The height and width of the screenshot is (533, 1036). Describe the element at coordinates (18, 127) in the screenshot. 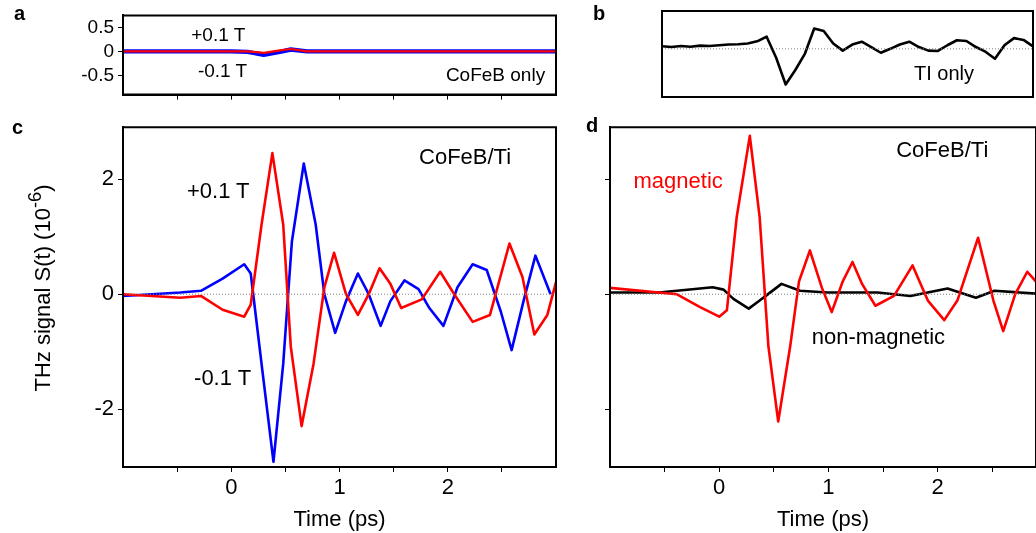

I see `chart-title: c` at that location.